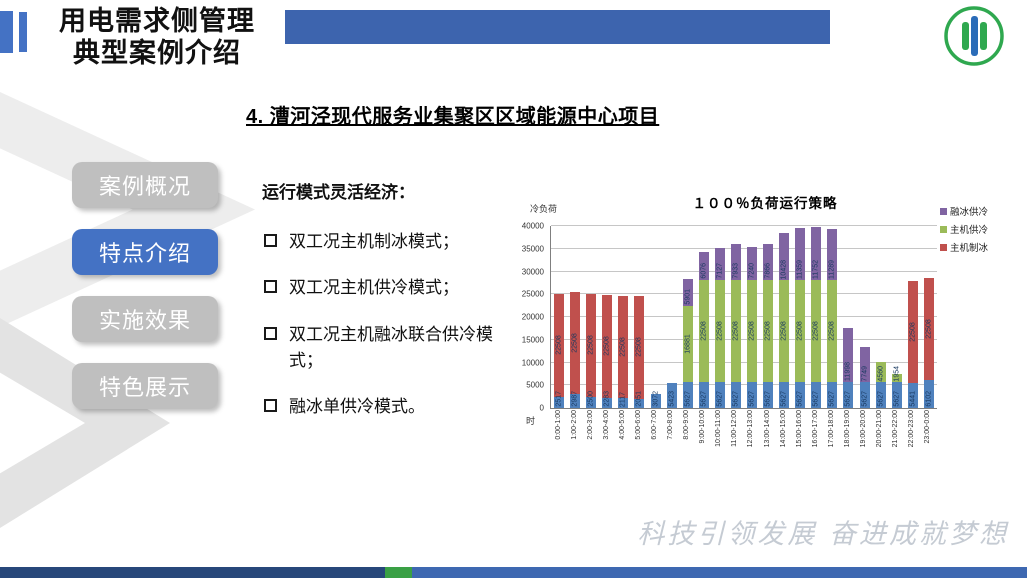 Image resolution: width=1027 pixels, height=578 pixels. I want to click on x-tick-label: 8:00-9:00, so click(687, 425).